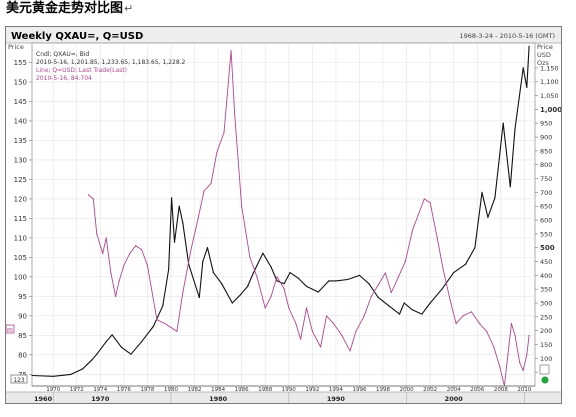 This screenshot has height=417, width=576. What do you see at coordinates (81, 70) in the screenshot?
I see `legend-usd-label: Line; Q=USD; Last Trade(Last)` at bounding box center [81, 70].